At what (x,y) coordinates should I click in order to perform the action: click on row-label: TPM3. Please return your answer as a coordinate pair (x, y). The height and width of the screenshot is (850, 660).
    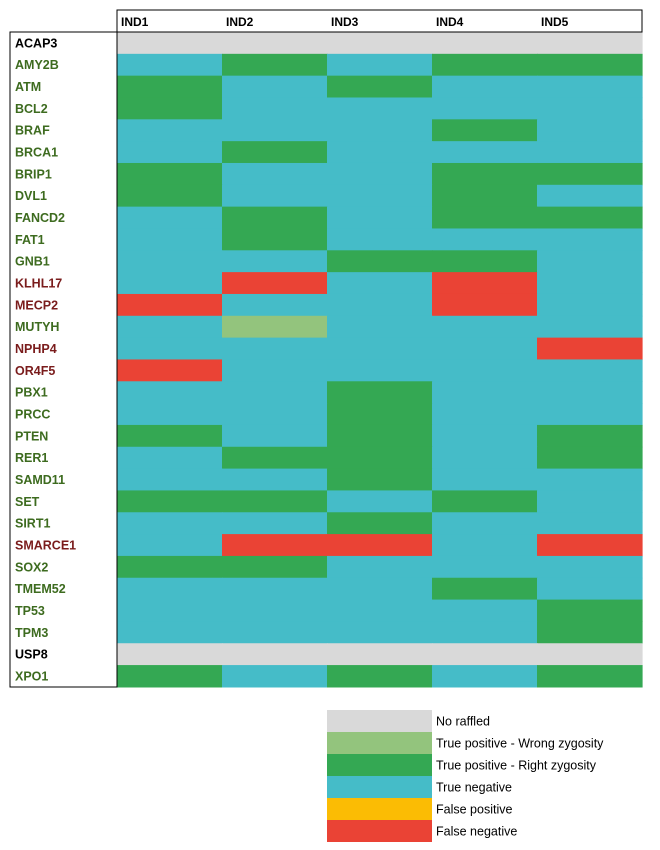
    Looking at the image, I should click on (31, 633).